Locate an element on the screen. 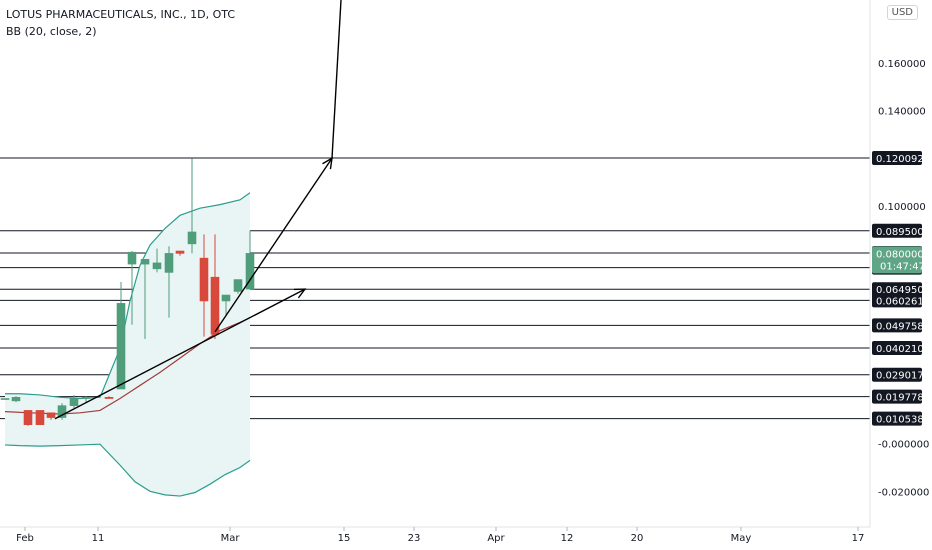 The image size is (932, 550). level-tag-label: 0.060261 is located at coordinates (900, 301).